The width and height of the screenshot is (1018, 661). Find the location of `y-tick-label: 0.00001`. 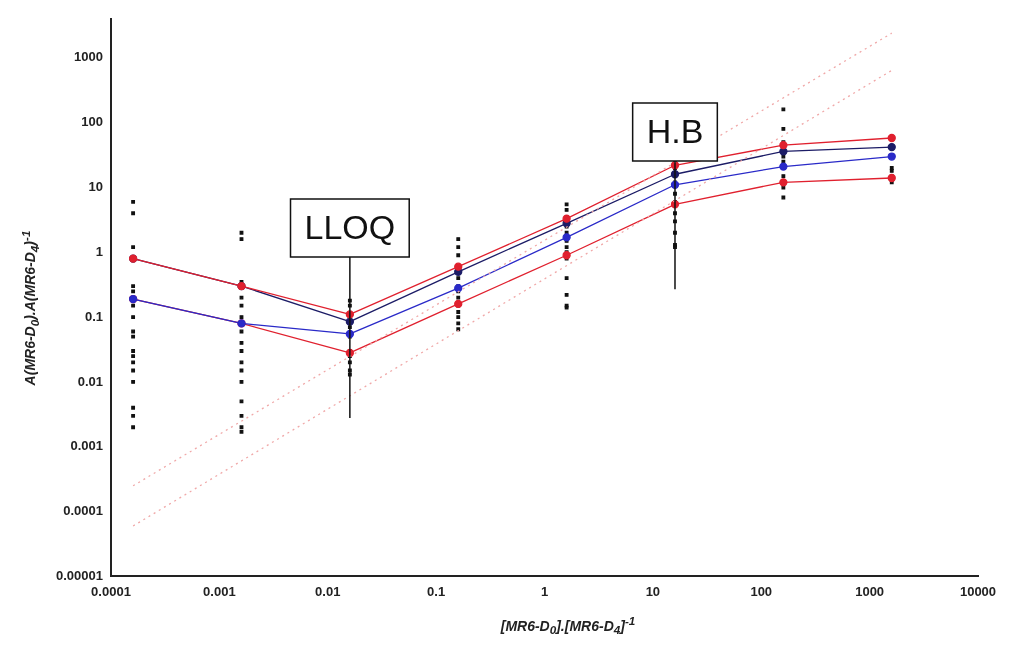

y-tick-label: 0.00001 is located at coordinates (79, 575).